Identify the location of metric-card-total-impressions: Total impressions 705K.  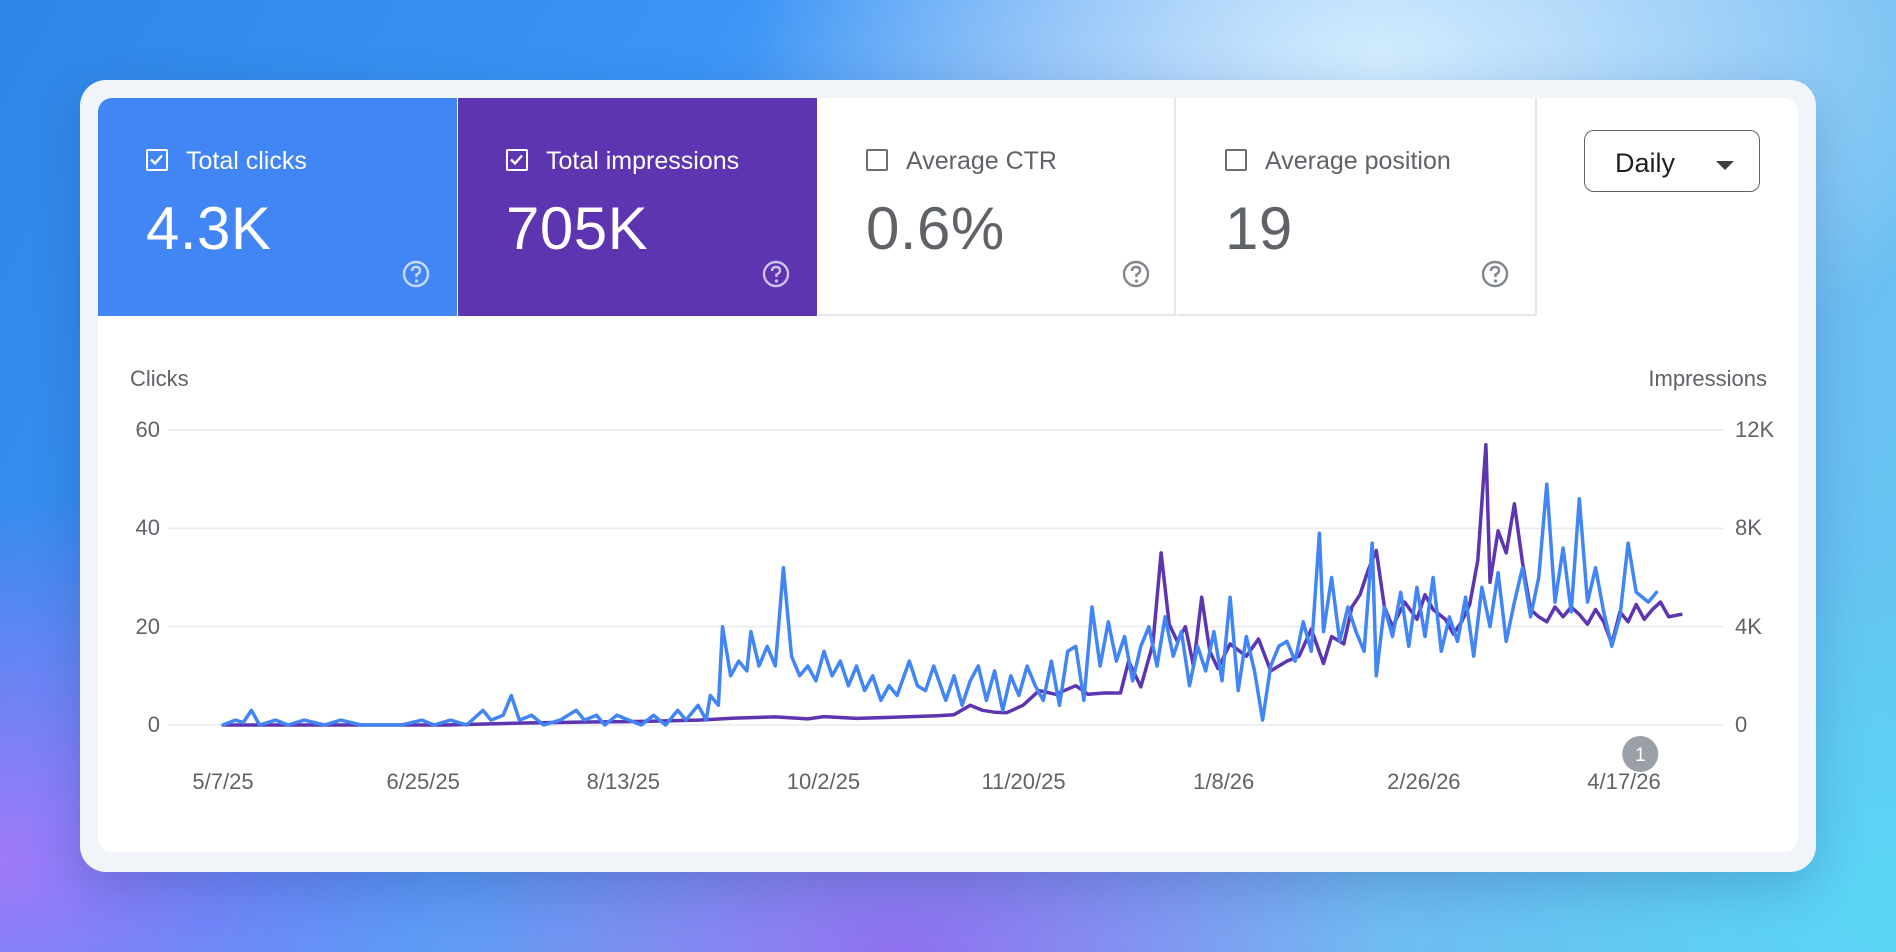
(637, 207).